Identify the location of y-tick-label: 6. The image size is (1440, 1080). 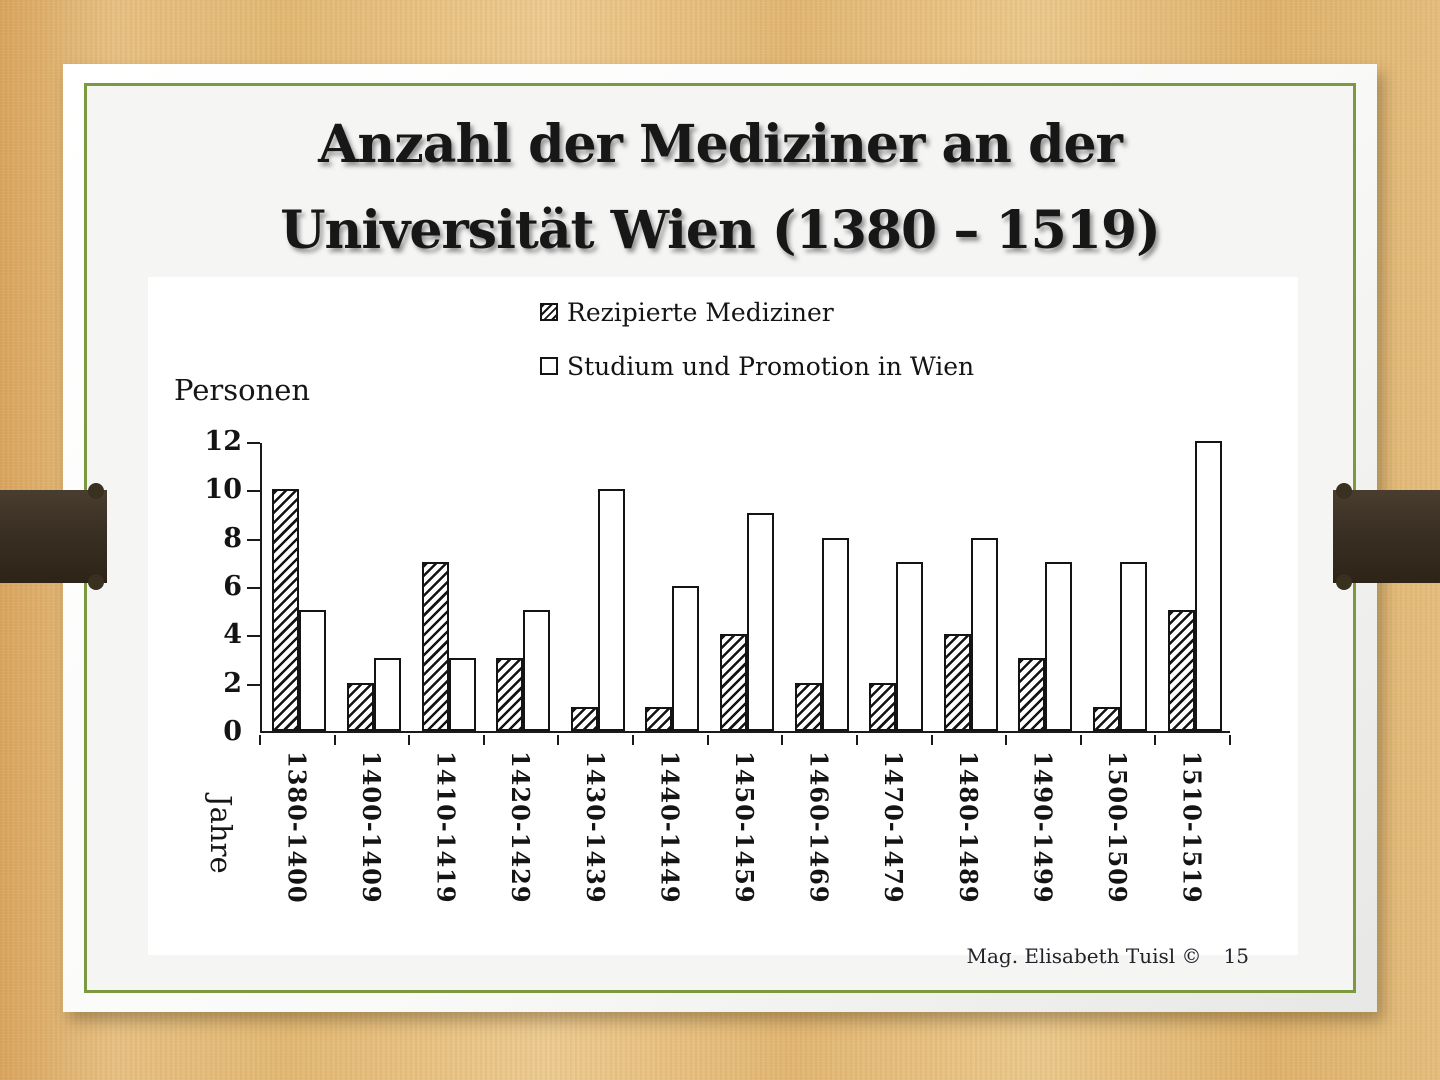
(232, 586).